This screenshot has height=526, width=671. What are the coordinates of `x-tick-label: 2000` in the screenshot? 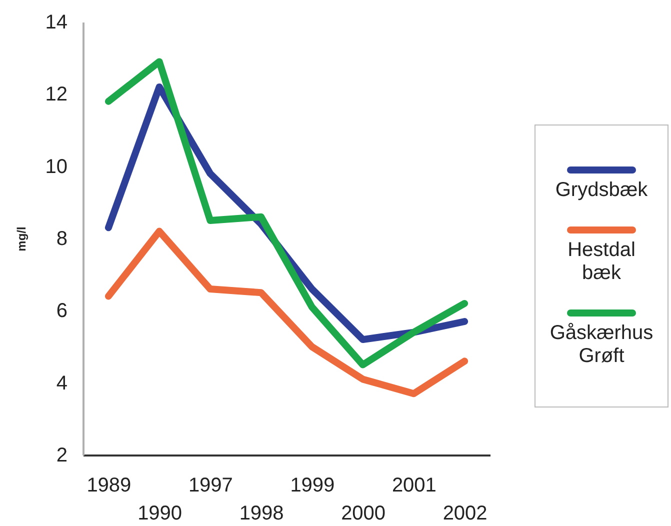 It's located at (363, 513).